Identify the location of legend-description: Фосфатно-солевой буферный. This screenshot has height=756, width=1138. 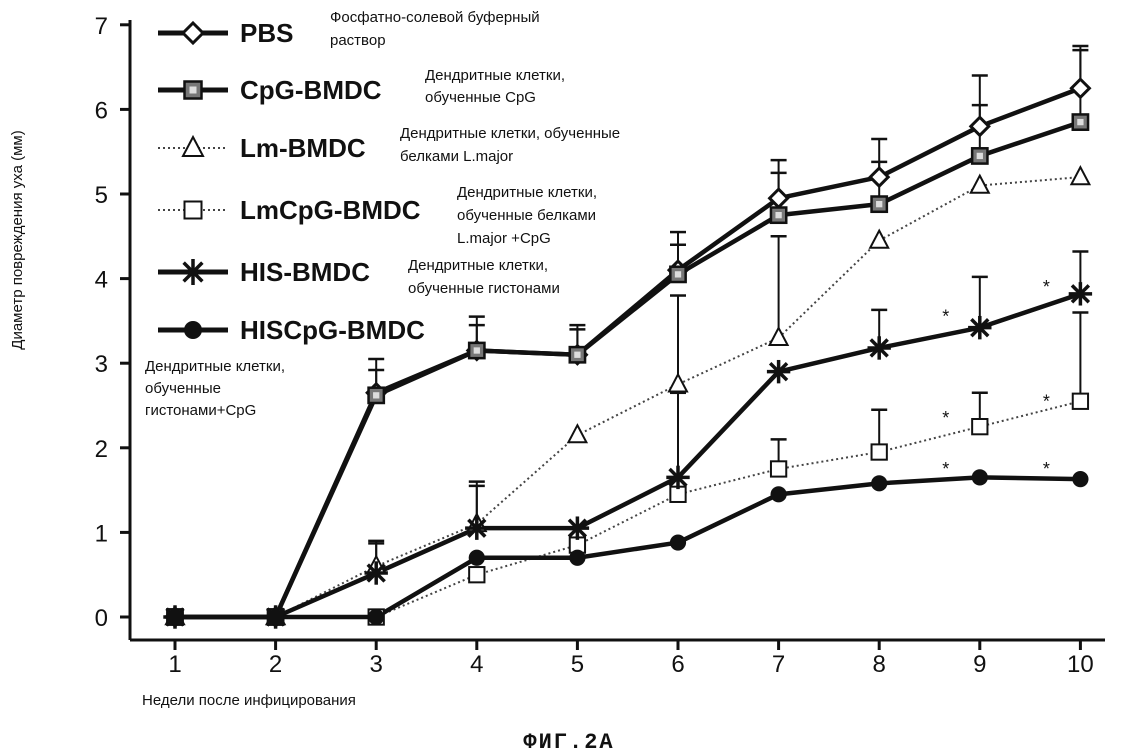
(435, 17).